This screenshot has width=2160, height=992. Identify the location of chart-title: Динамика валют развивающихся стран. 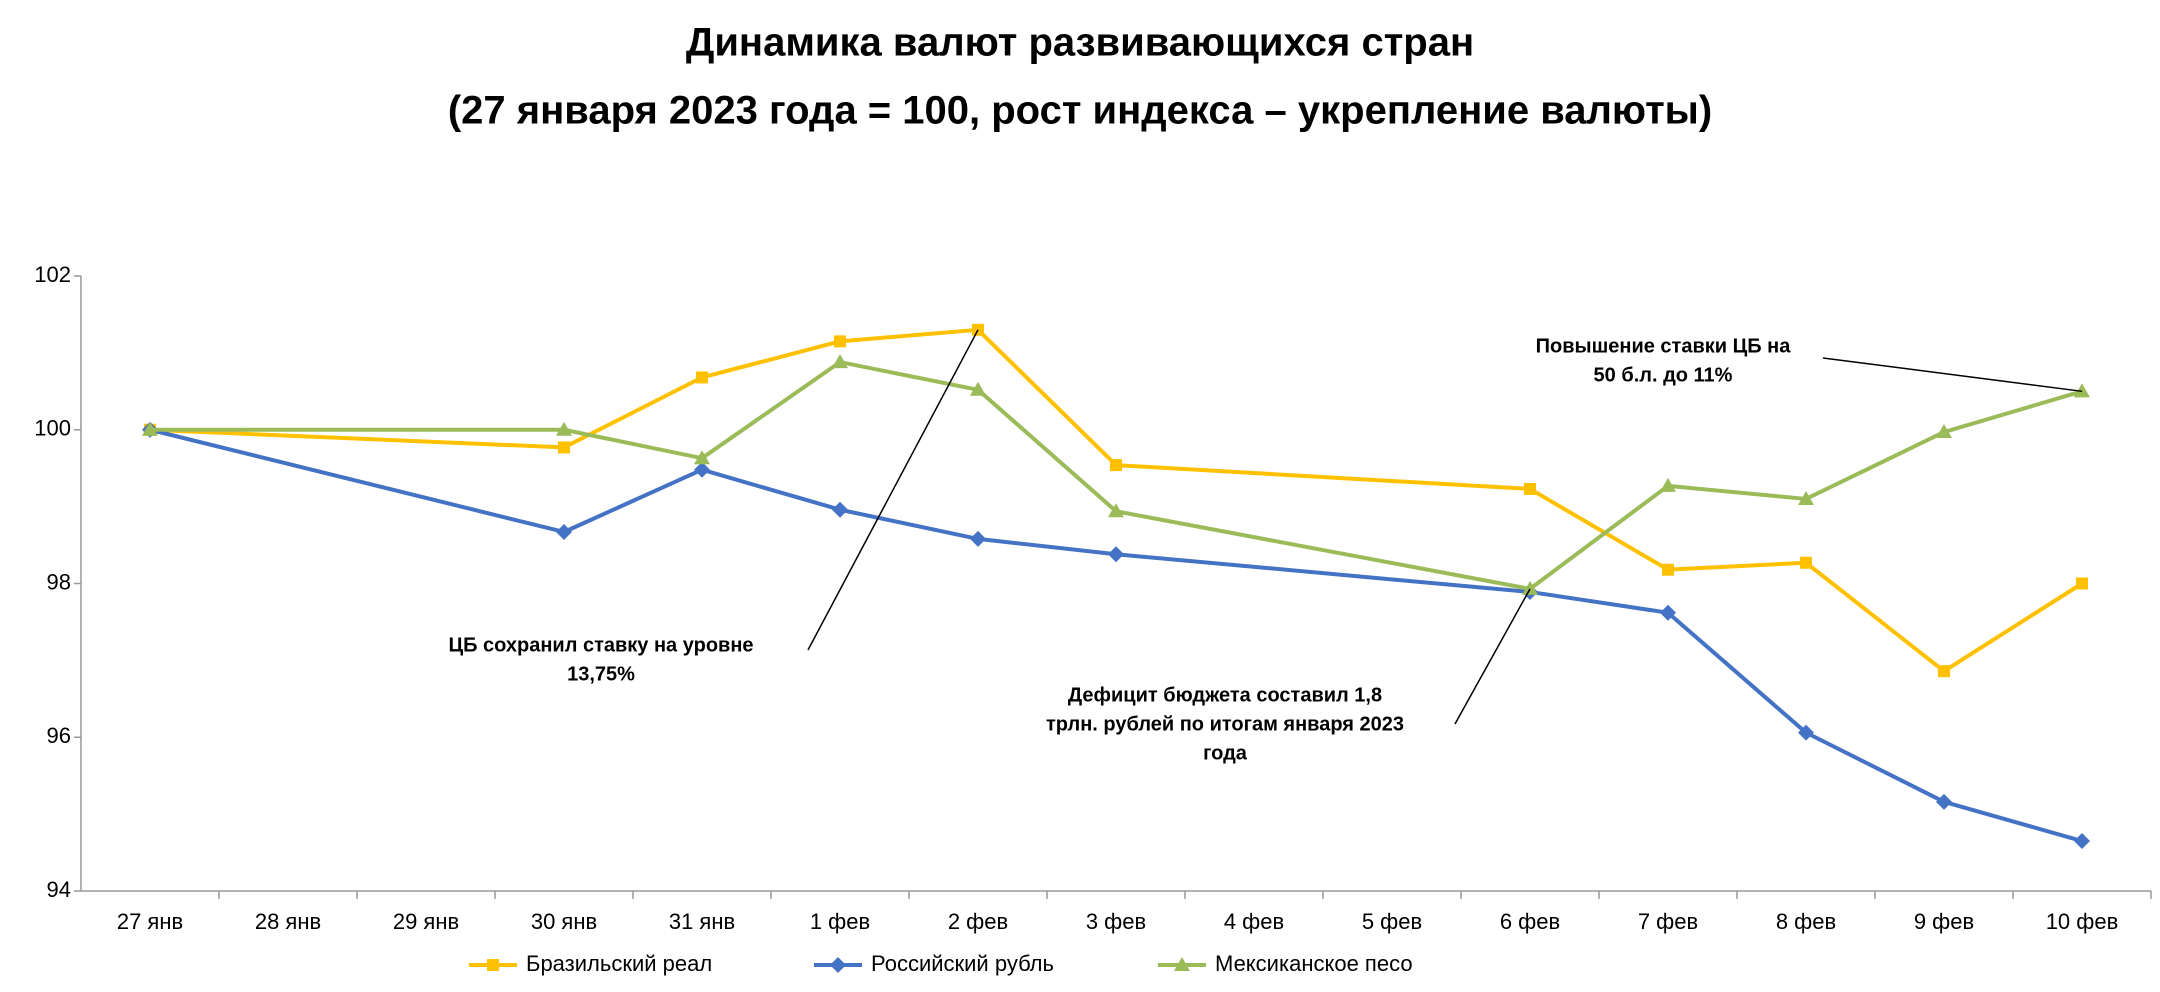
(1080, 43).